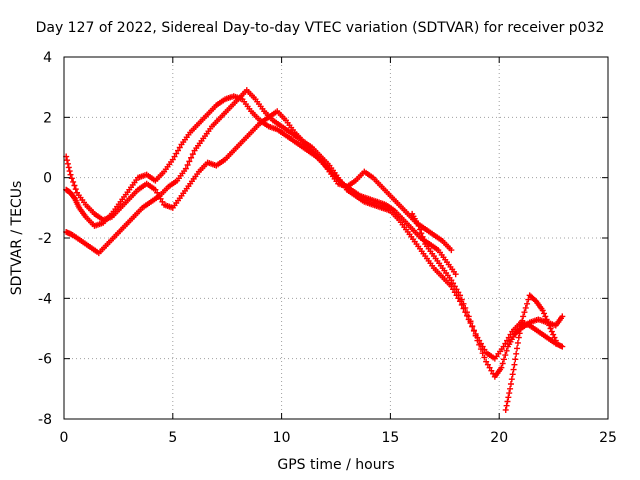  What do you see at coordinates (45, 360) in the screenshot?
I see `y-tick-label: -6` at bounding box center [45, 360].